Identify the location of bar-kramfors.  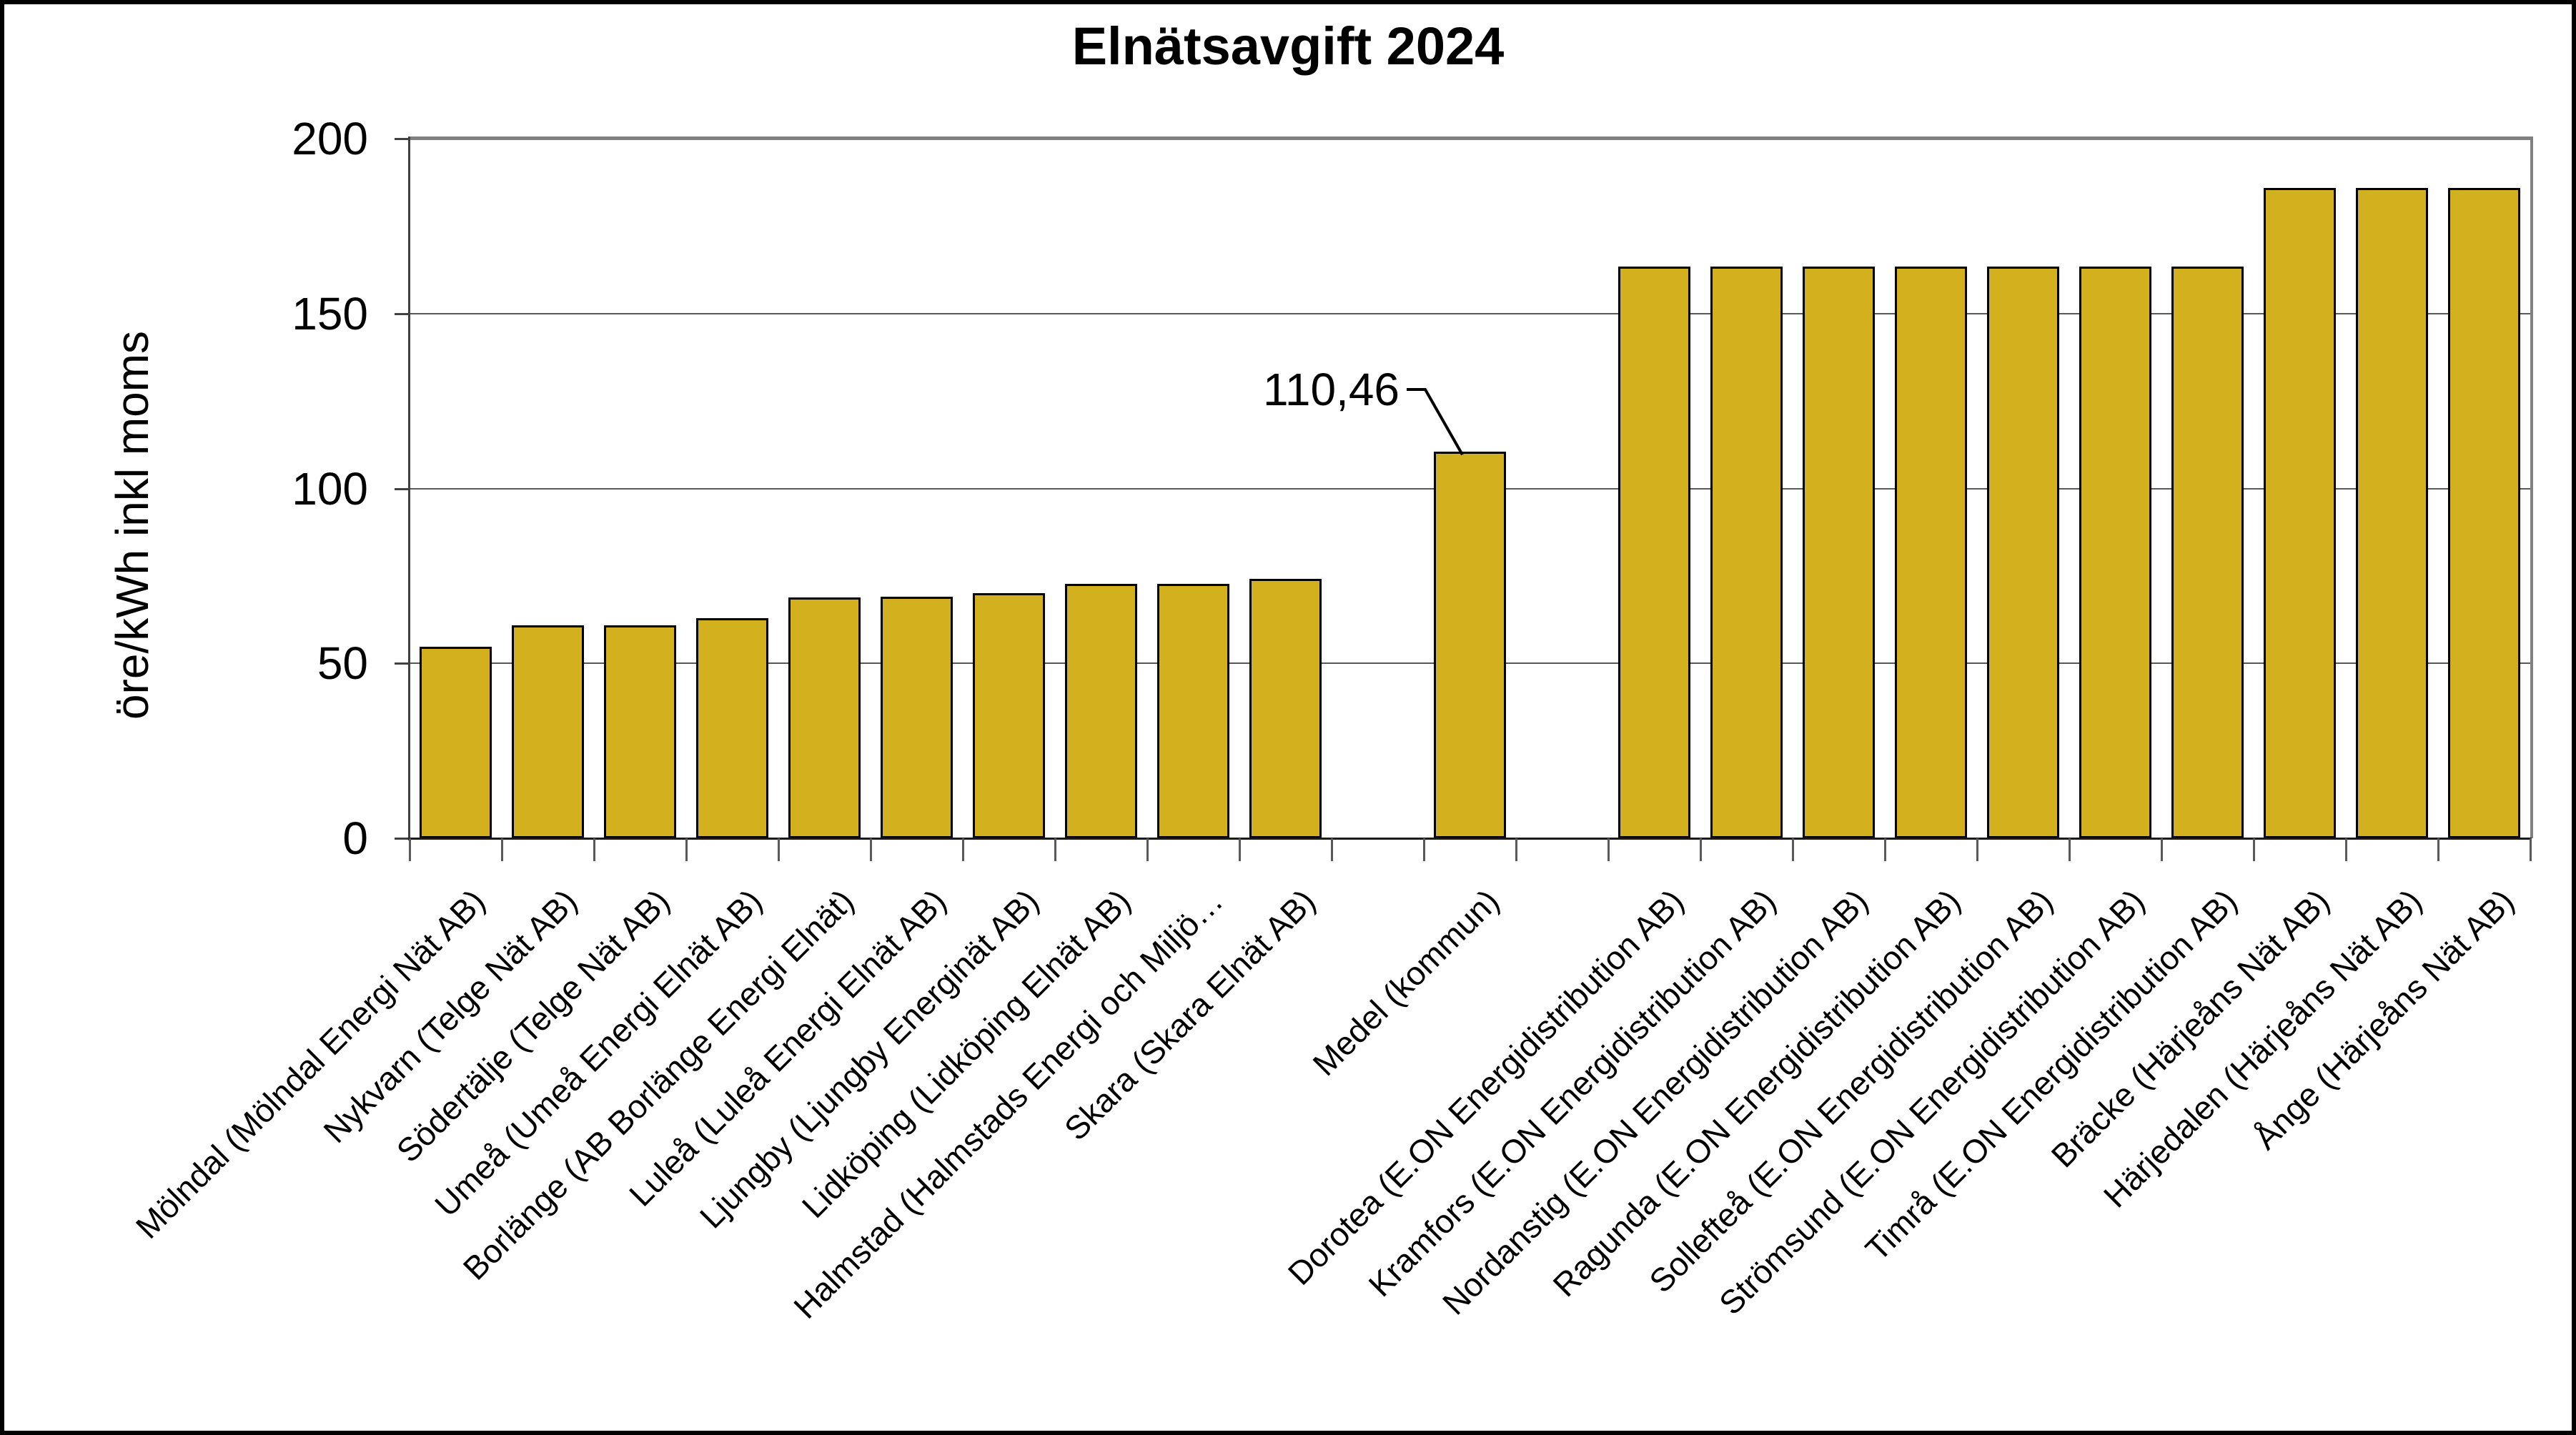
(1746, 552).